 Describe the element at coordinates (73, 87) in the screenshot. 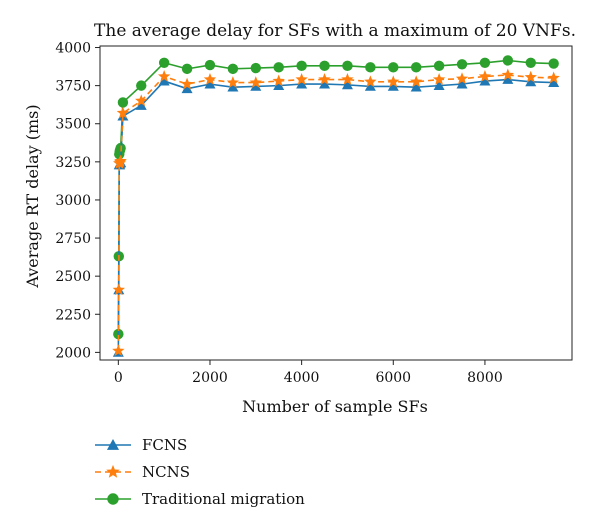

I see `y-tick-label: 3750` at that location.